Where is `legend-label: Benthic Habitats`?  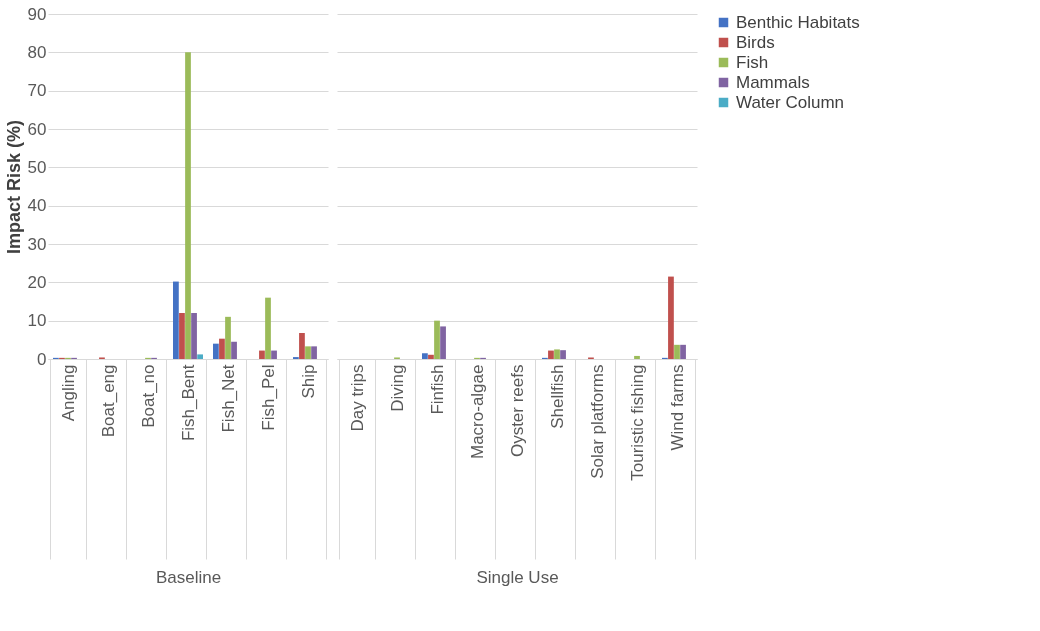 legend-label: Benthic Habitats is located at coordinates (798, 22).